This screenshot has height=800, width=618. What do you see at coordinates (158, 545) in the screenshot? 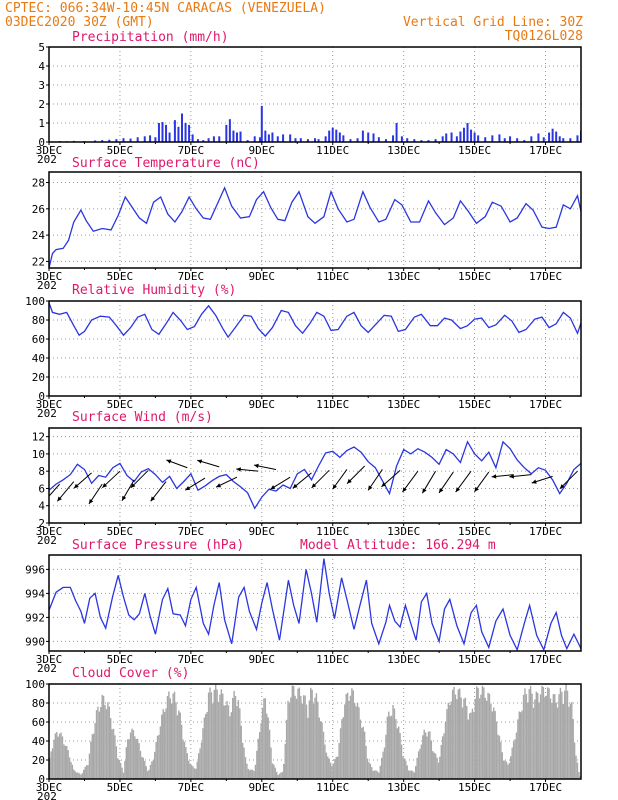
I see `surface-pressure-title: Surface Pressure (hPa)` at bounding box center [158, 545].